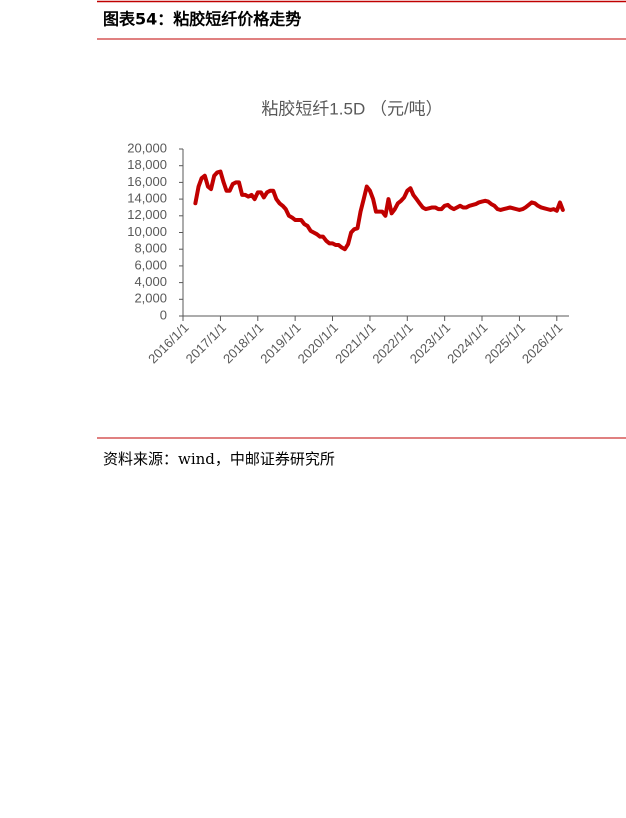  Describe the element at coordinates (392, 343) in the screenshot. I see `x-tick-label: 2022/1/1` at that location.